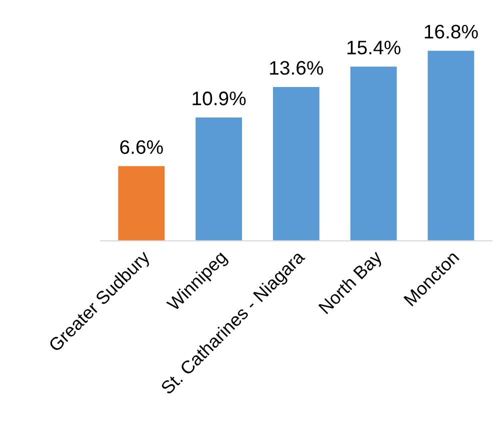  What do you see at coordinates (297, 68) in the screenshot?
I see `data-label: 13.6%` at bounding box center [297, 68].